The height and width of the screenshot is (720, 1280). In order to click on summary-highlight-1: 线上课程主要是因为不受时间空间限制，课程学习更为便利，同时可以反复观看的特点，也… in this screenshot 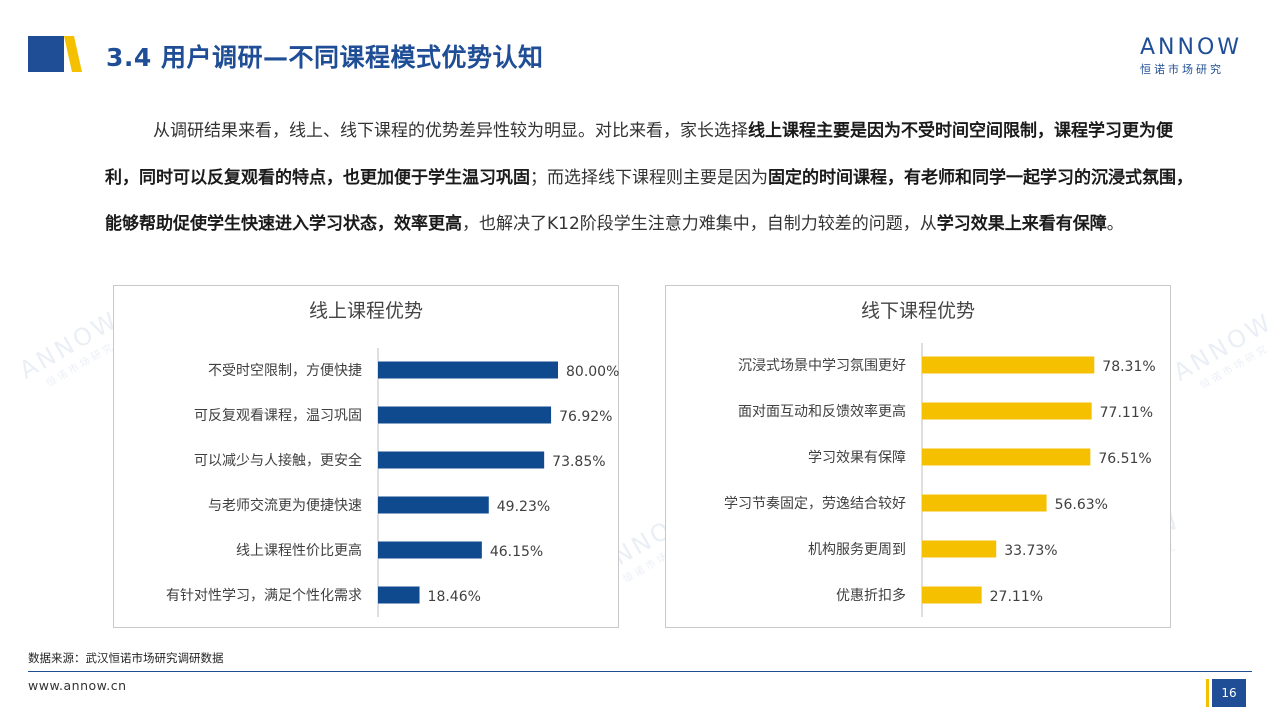, I will do `click(639, 154)`.